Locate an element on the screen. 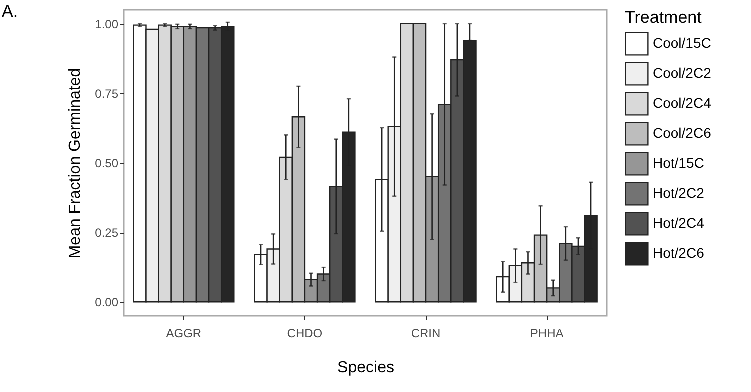 This screenshot has height=392, width=751. y-tick-label: 0.50 is located at coordinates (107, 163).